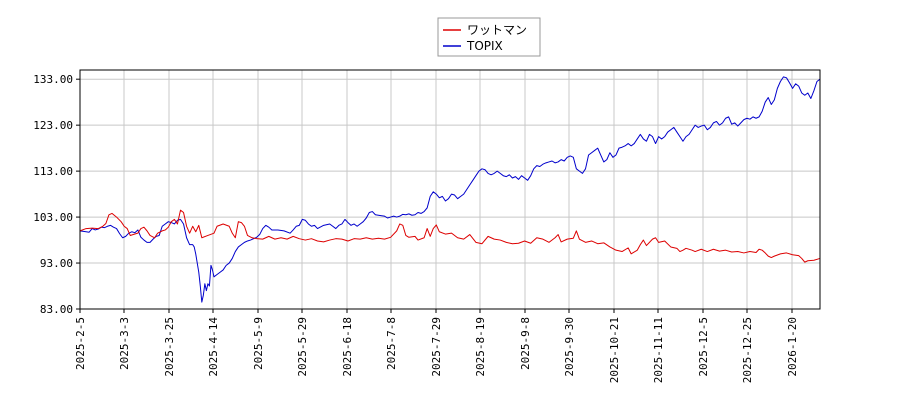 Image resolution: width=900 pixels, height=400 pixels. I want to click on y-axis: 83.00 93.00 103.00 113.00 123.00 133.00, so click(56, 194).